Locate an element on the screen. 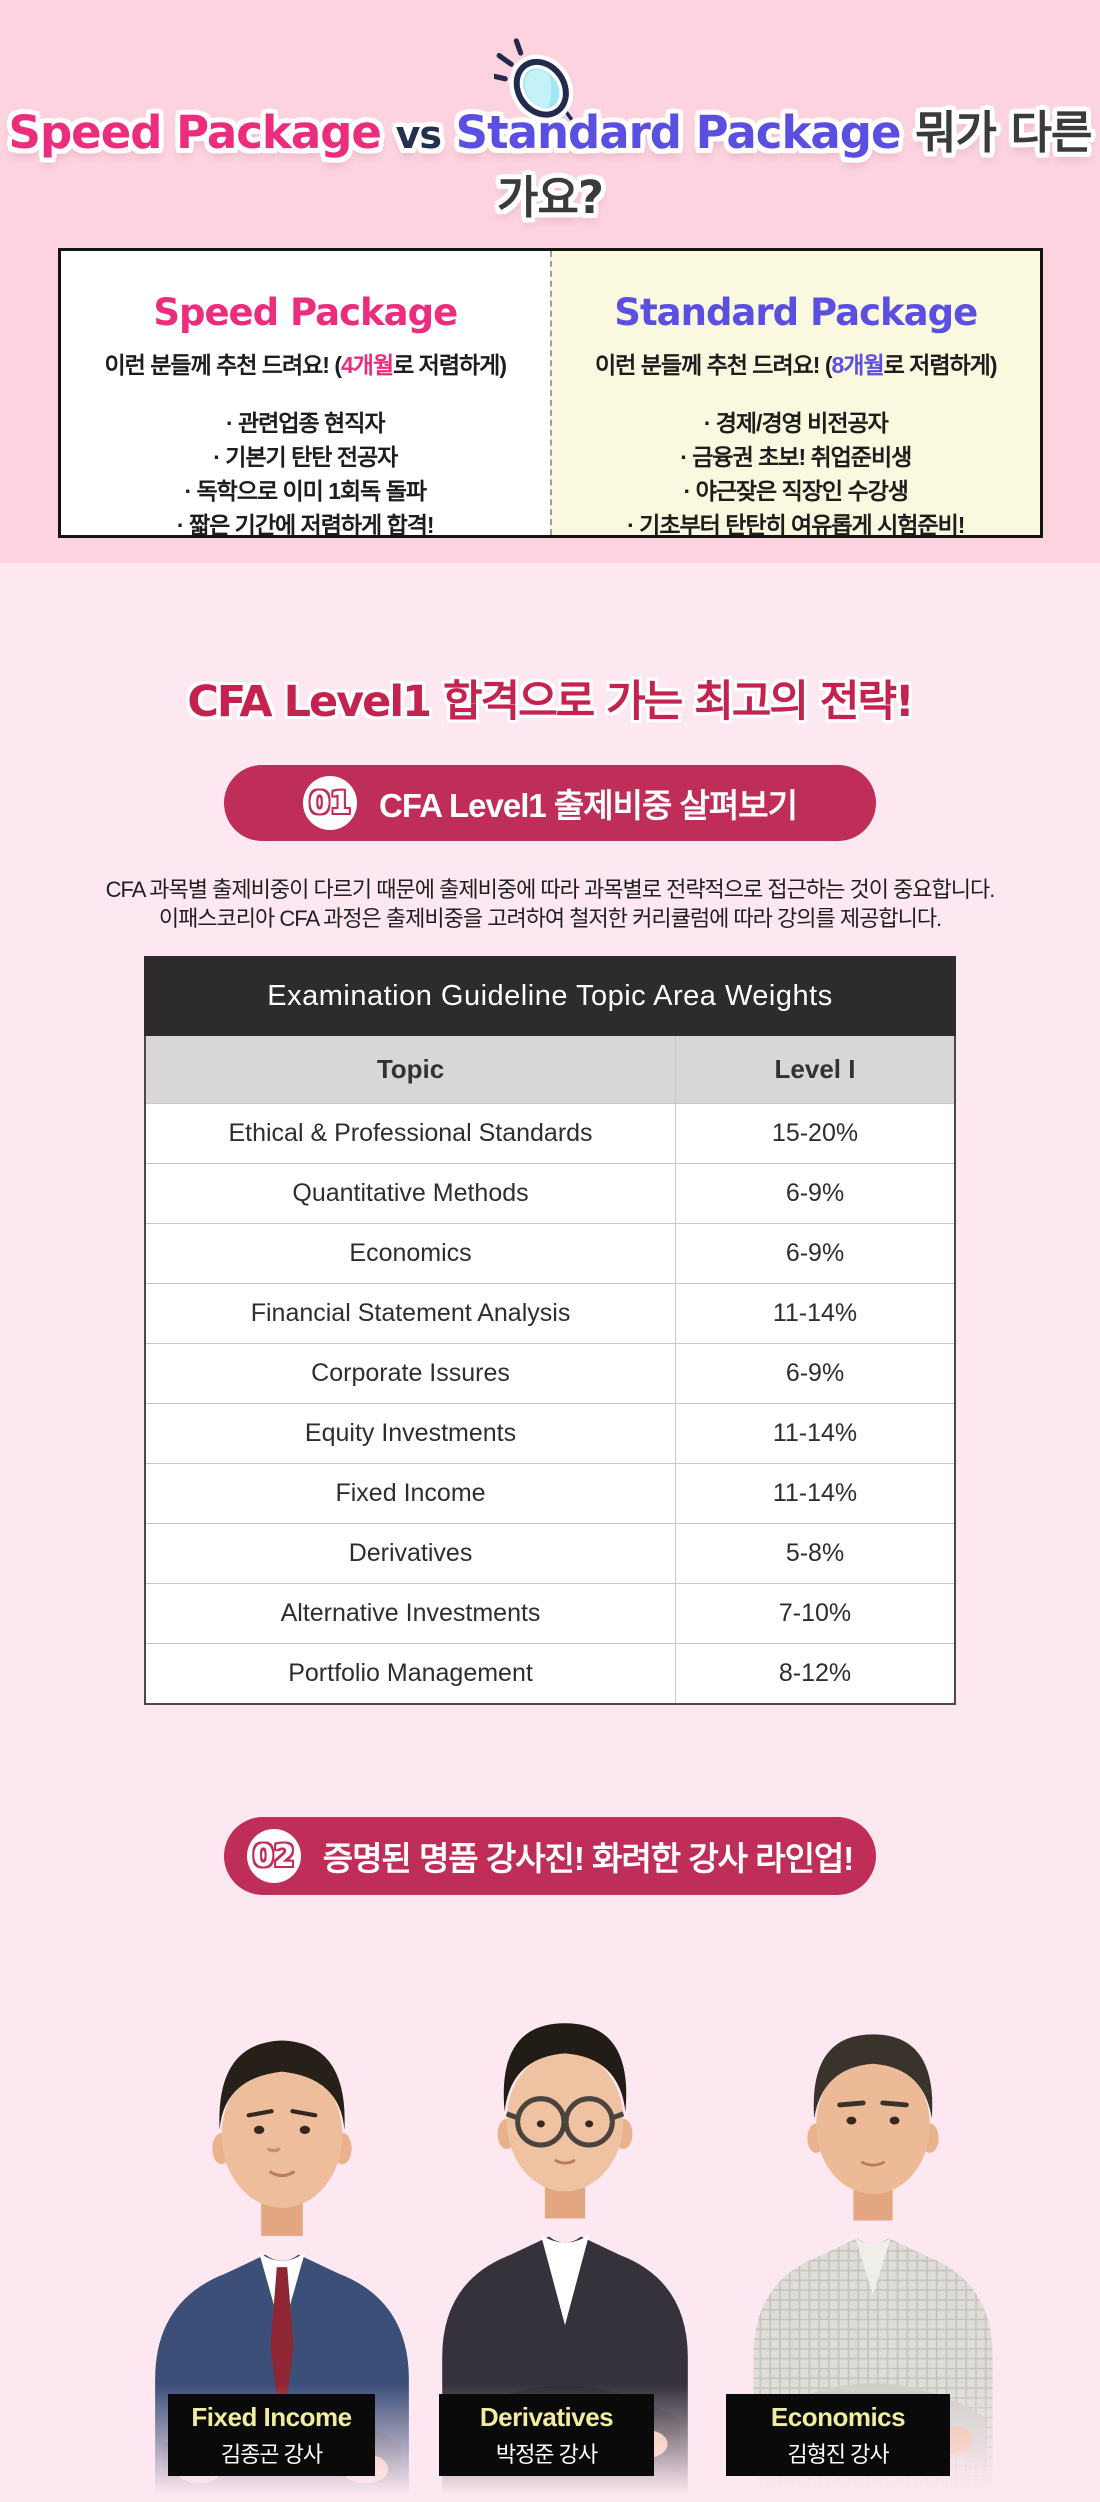 This screenshot has height=2502, width=1100. table-row: Fixed Income 11-14% is located at coordinates (550, 1493).